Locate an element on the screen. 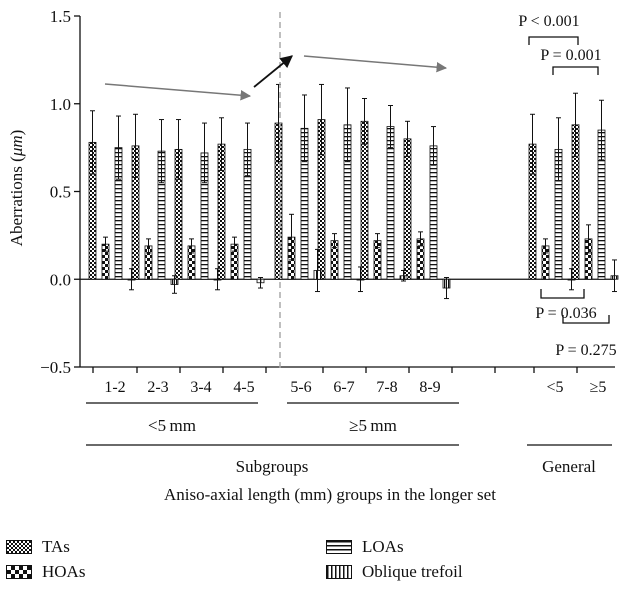  x-tick-label: 7-8 is located at coordinates (386, 387).